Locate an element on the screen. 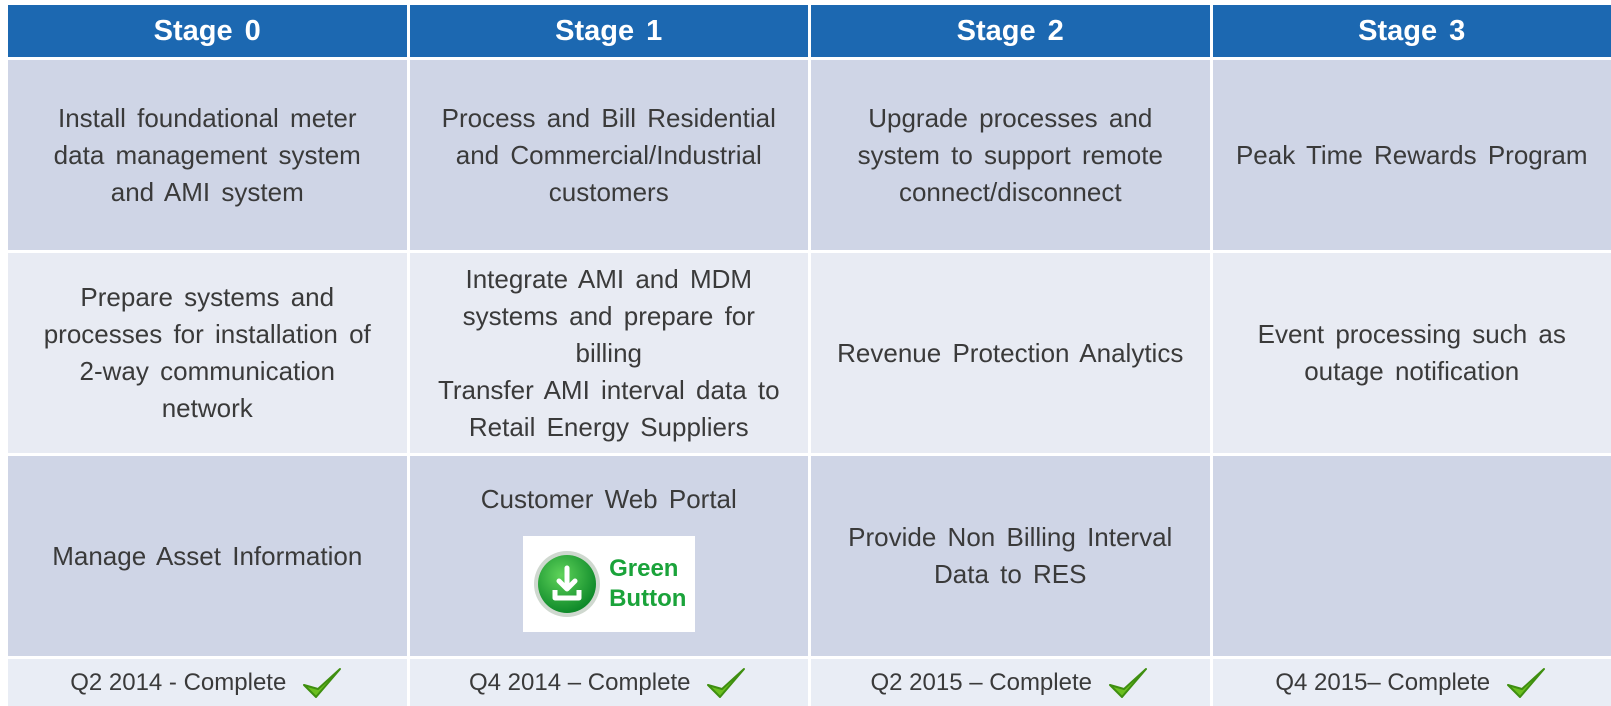  download-icon is located at coordinates (567, 584).